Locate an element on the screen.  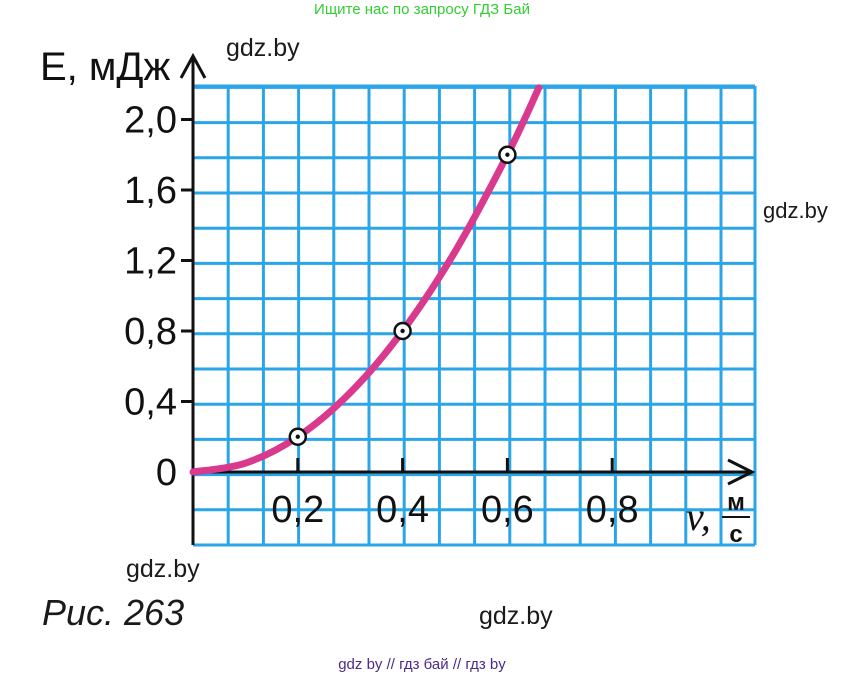
x-unit-numerator: м is located at coordinates (736, 502).